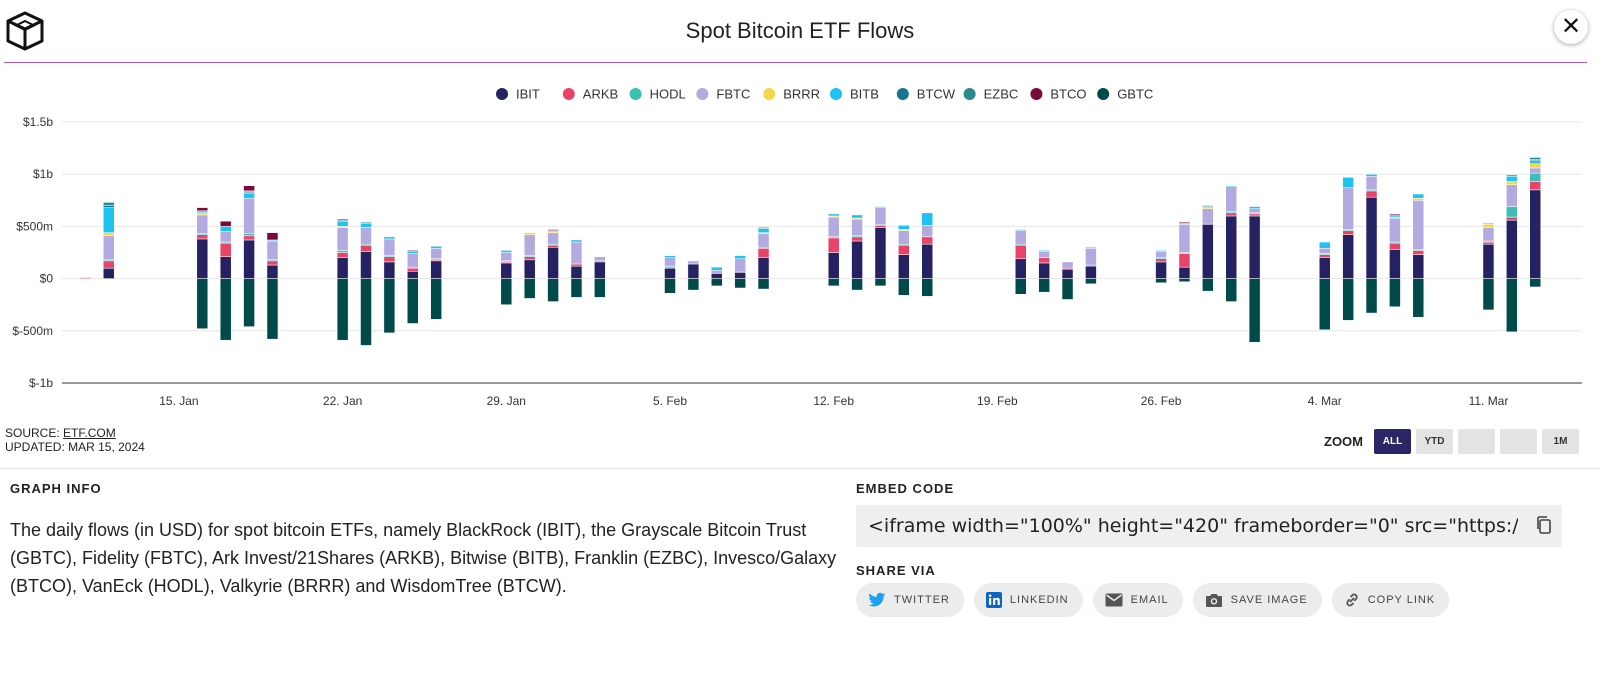 Image resolution: width=1600 pixels, height=677 pixels. I want to click on section-divider, so click(800, 468).